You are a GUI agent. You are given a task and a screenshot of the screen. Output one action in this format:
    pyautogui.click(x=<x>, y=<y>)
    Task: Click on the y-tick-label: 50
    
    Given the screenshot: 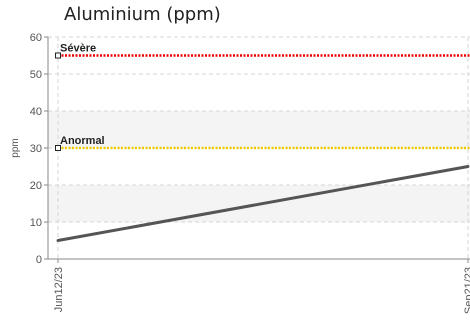 What is the action you would take?
    pyautogui.click(x=36, y=75)
    